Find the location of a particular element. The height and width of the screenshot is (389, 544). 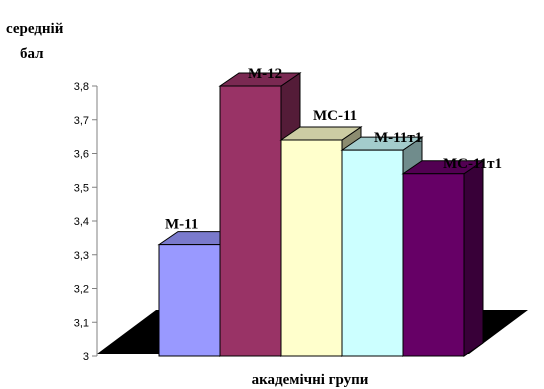

y-tick-label: 3 is located at coordinates (86, 357).